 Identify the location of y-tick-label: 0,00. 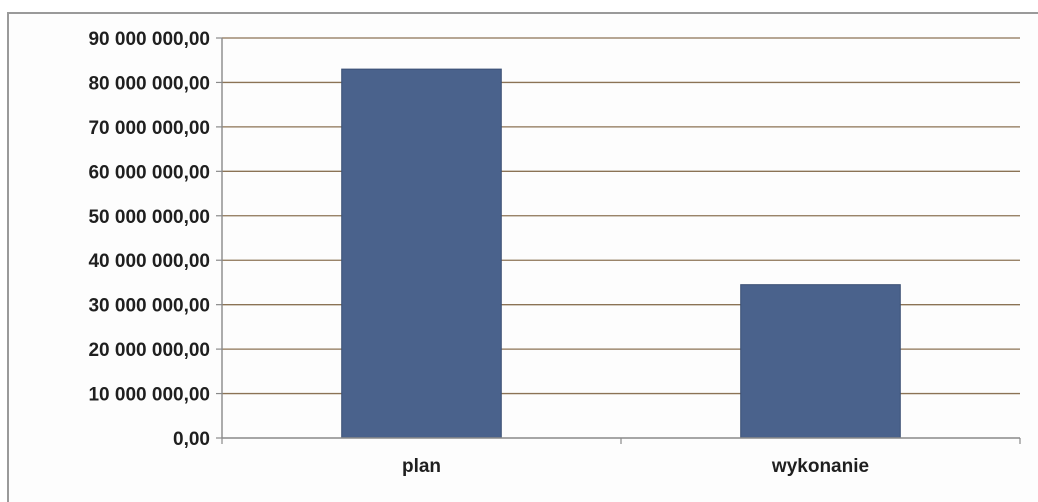
(191, 439).